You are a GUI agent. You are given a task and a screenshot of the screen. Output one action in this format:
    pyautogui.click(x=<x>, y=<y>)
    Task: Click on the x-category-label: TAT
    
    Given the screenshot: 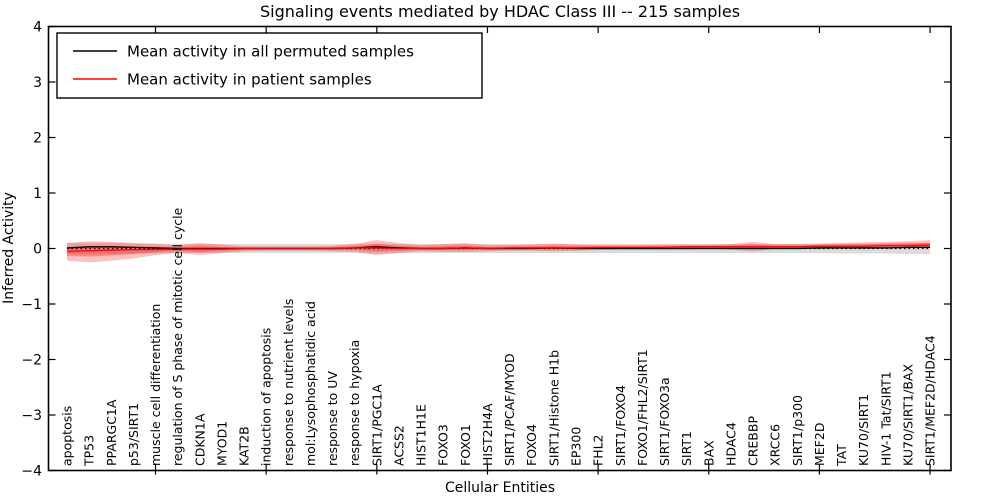 What is the action you would take?
    pyautogui.click(x=841, y=455)
    